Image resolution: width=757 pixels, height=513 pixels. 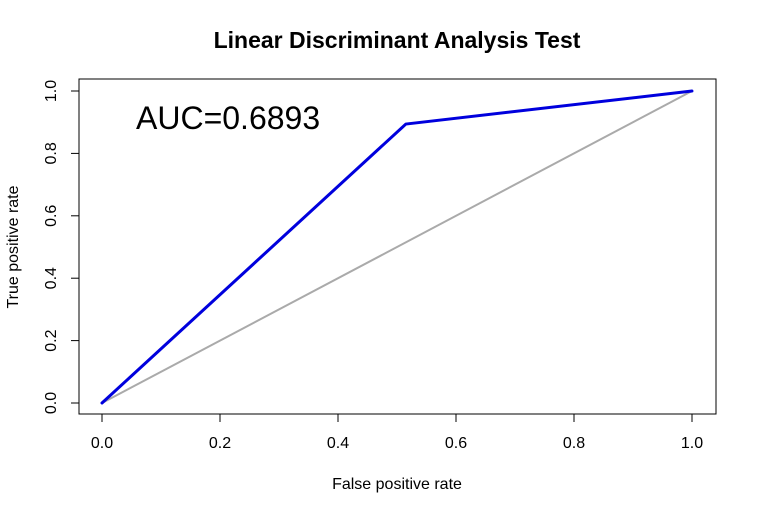 I want to click on x-tick-label: 0.4, so click(x=338, y=443).